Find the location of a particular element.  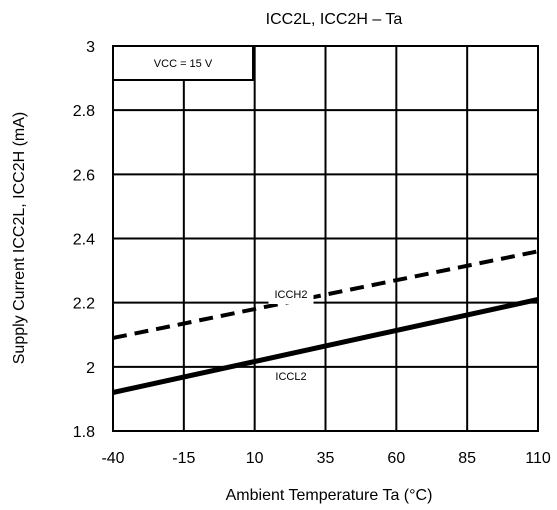

x-axis-label: Ambient Temperature Ta (°C) is located at coordinates (329, 495).